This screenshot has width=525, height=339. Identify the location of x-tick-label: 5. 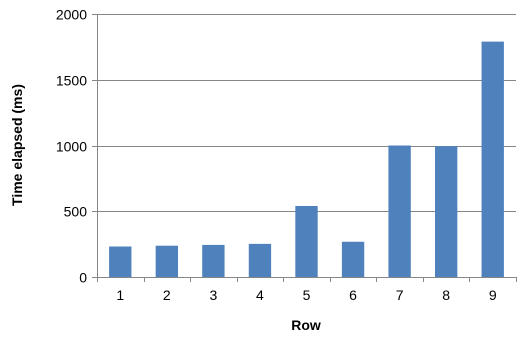
(307, 295).